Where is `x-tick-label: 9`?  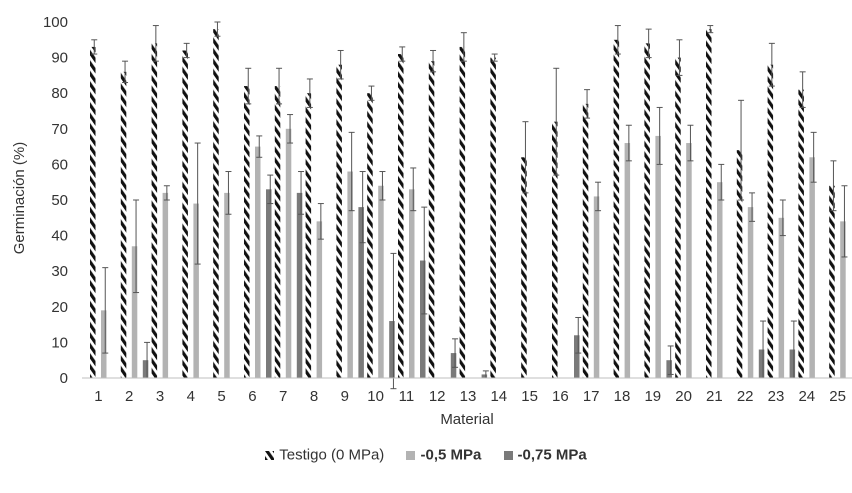
x-tick-label: 9 is located at coordinates (345, 396).